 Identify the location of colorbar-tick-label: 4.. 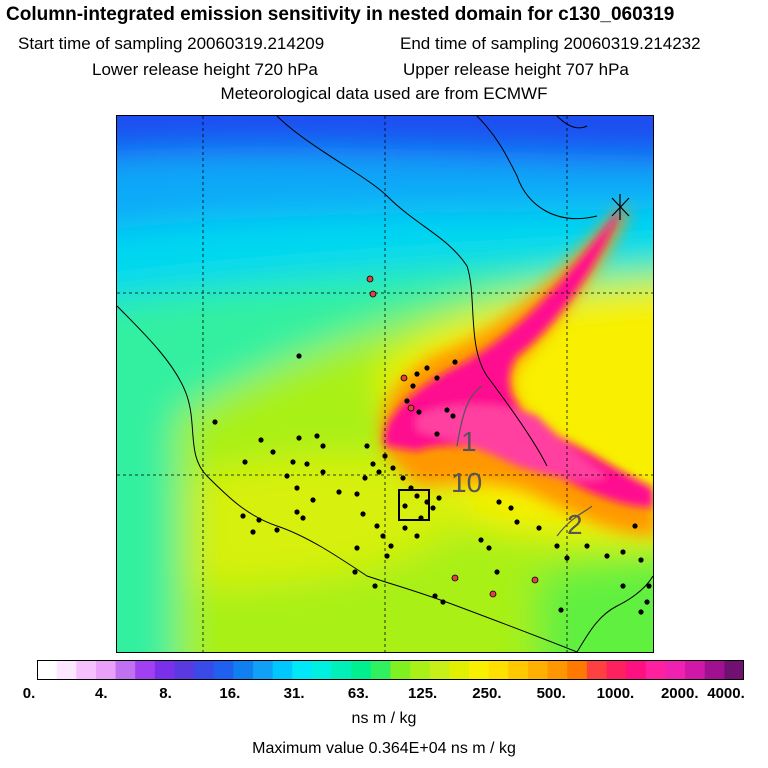
(101, 693).